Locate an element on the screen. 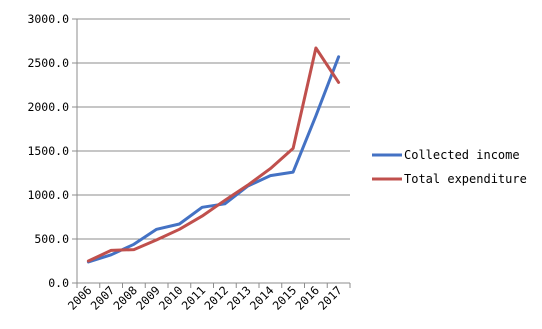 The image size is (542, 329). x-tick-label: 2010 is located at coordinates (171, 298).